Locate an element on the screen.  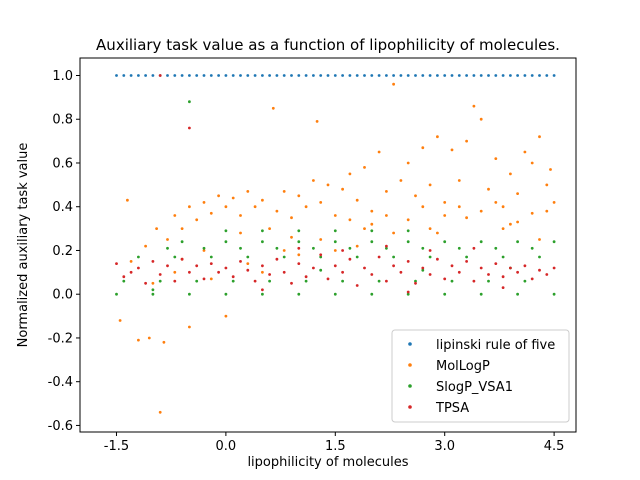
series-0-points is located at coordinates (335, 75).